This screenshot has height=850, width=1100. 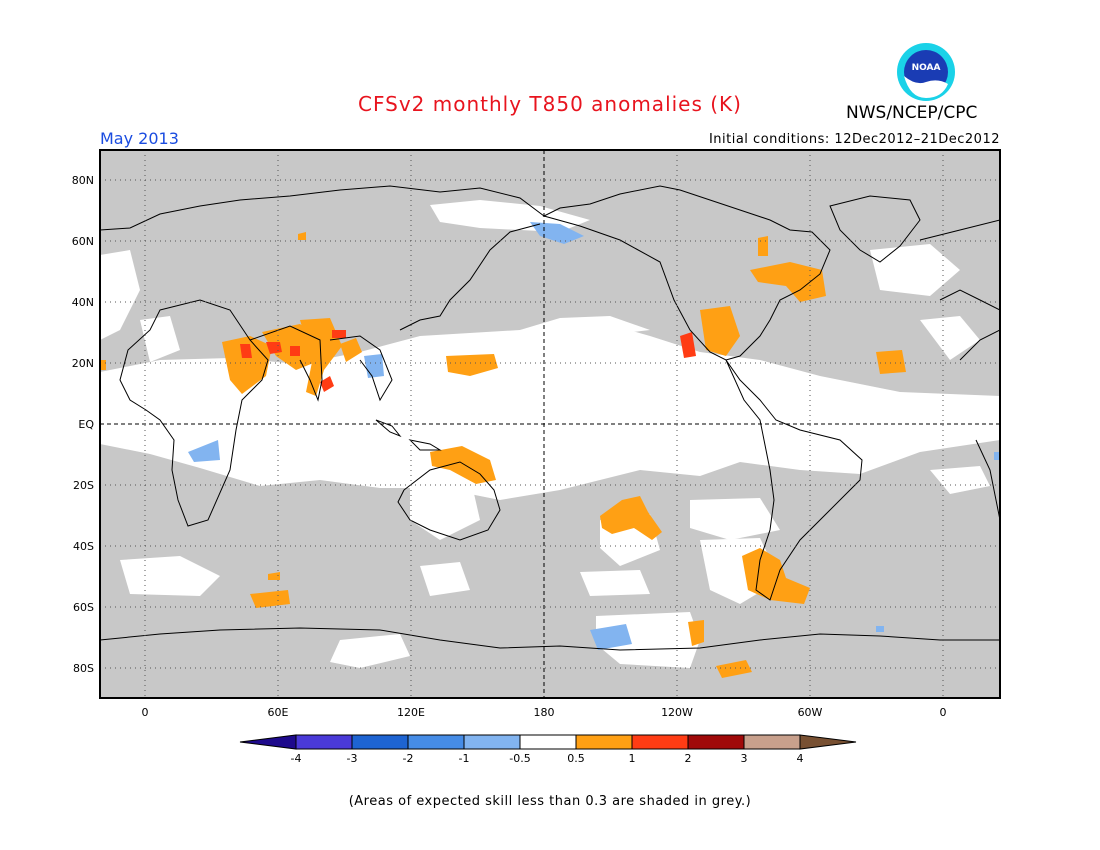 I want to click on colorbar-tick: 2, so click(x=688, y=758).